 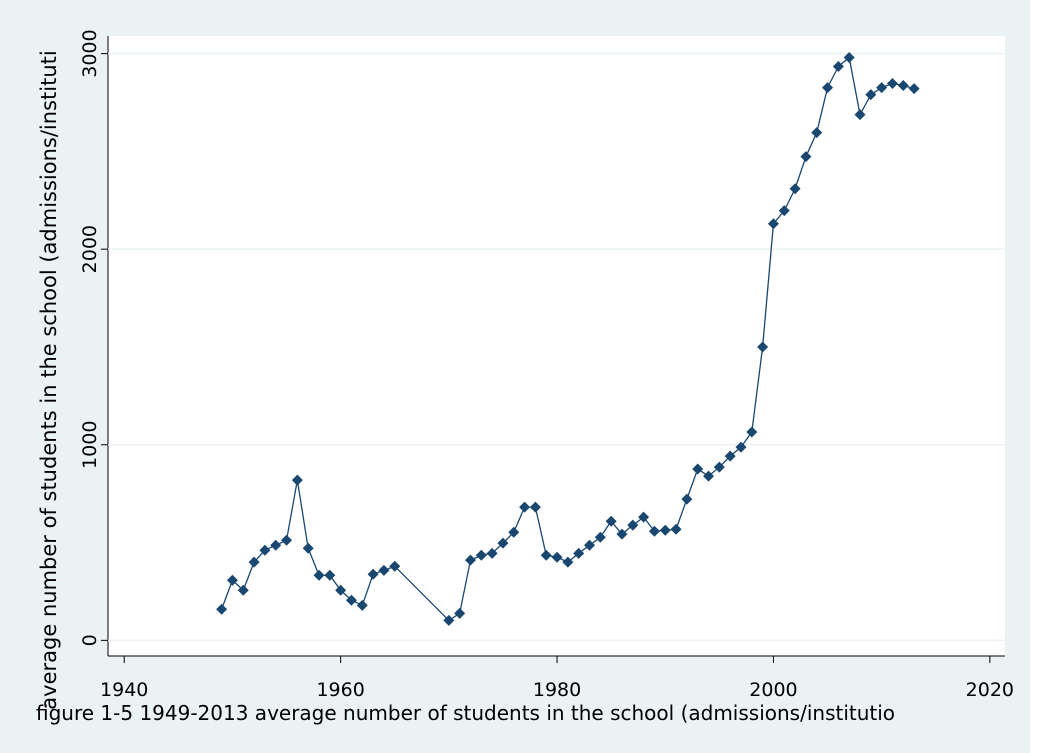 What do you see at coordinates (557, 690) in the screenshot?
I see `x-tick-label: 1980` at bounding box center [557, 690].